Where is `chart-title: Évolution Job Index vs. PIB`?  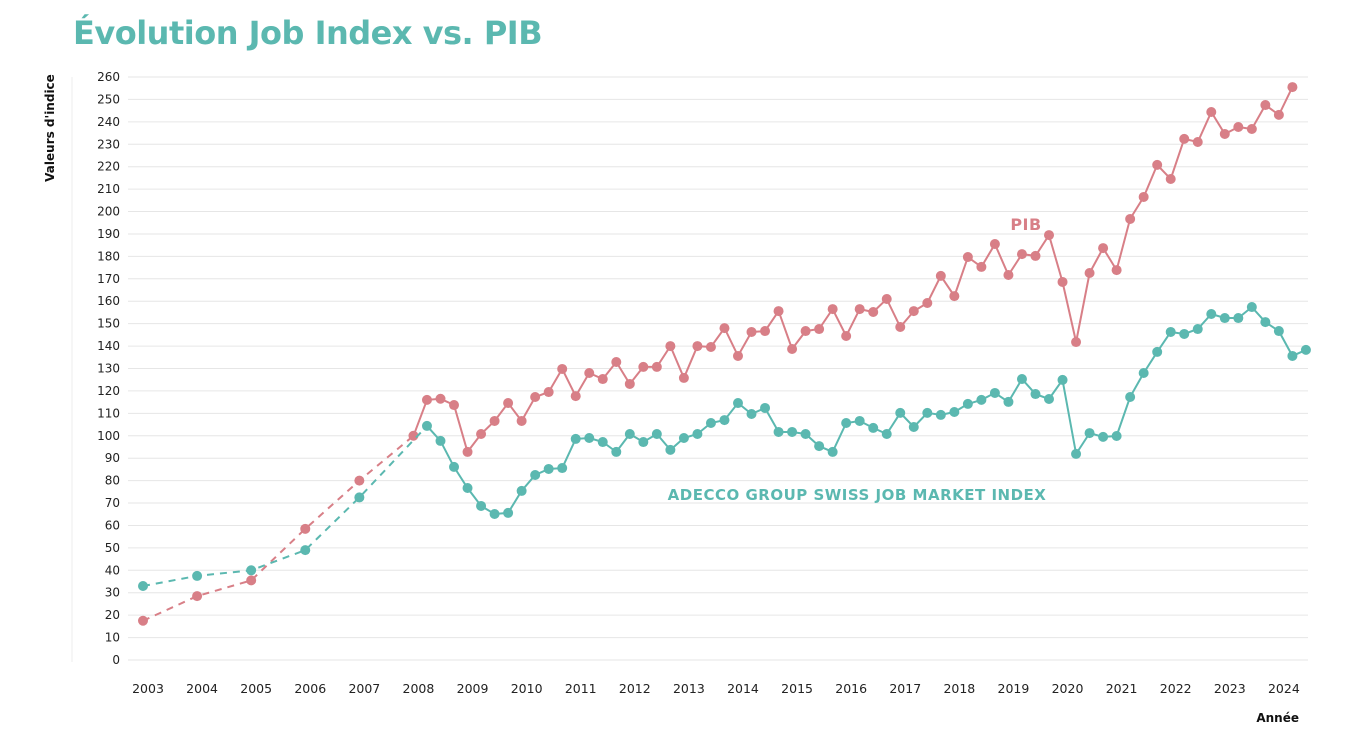
chart-title: Évolution Job Index vs. PIB is located at coordinates (308, 33).